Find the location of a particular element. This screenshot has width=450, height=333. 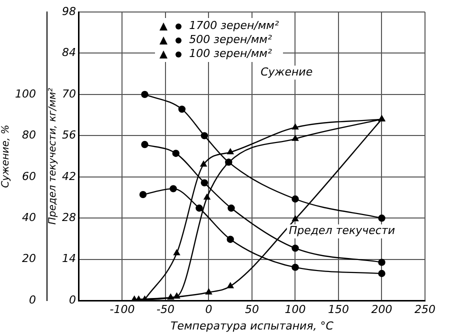

y2-tick-label: 0 is located at coordinates (32, 299).